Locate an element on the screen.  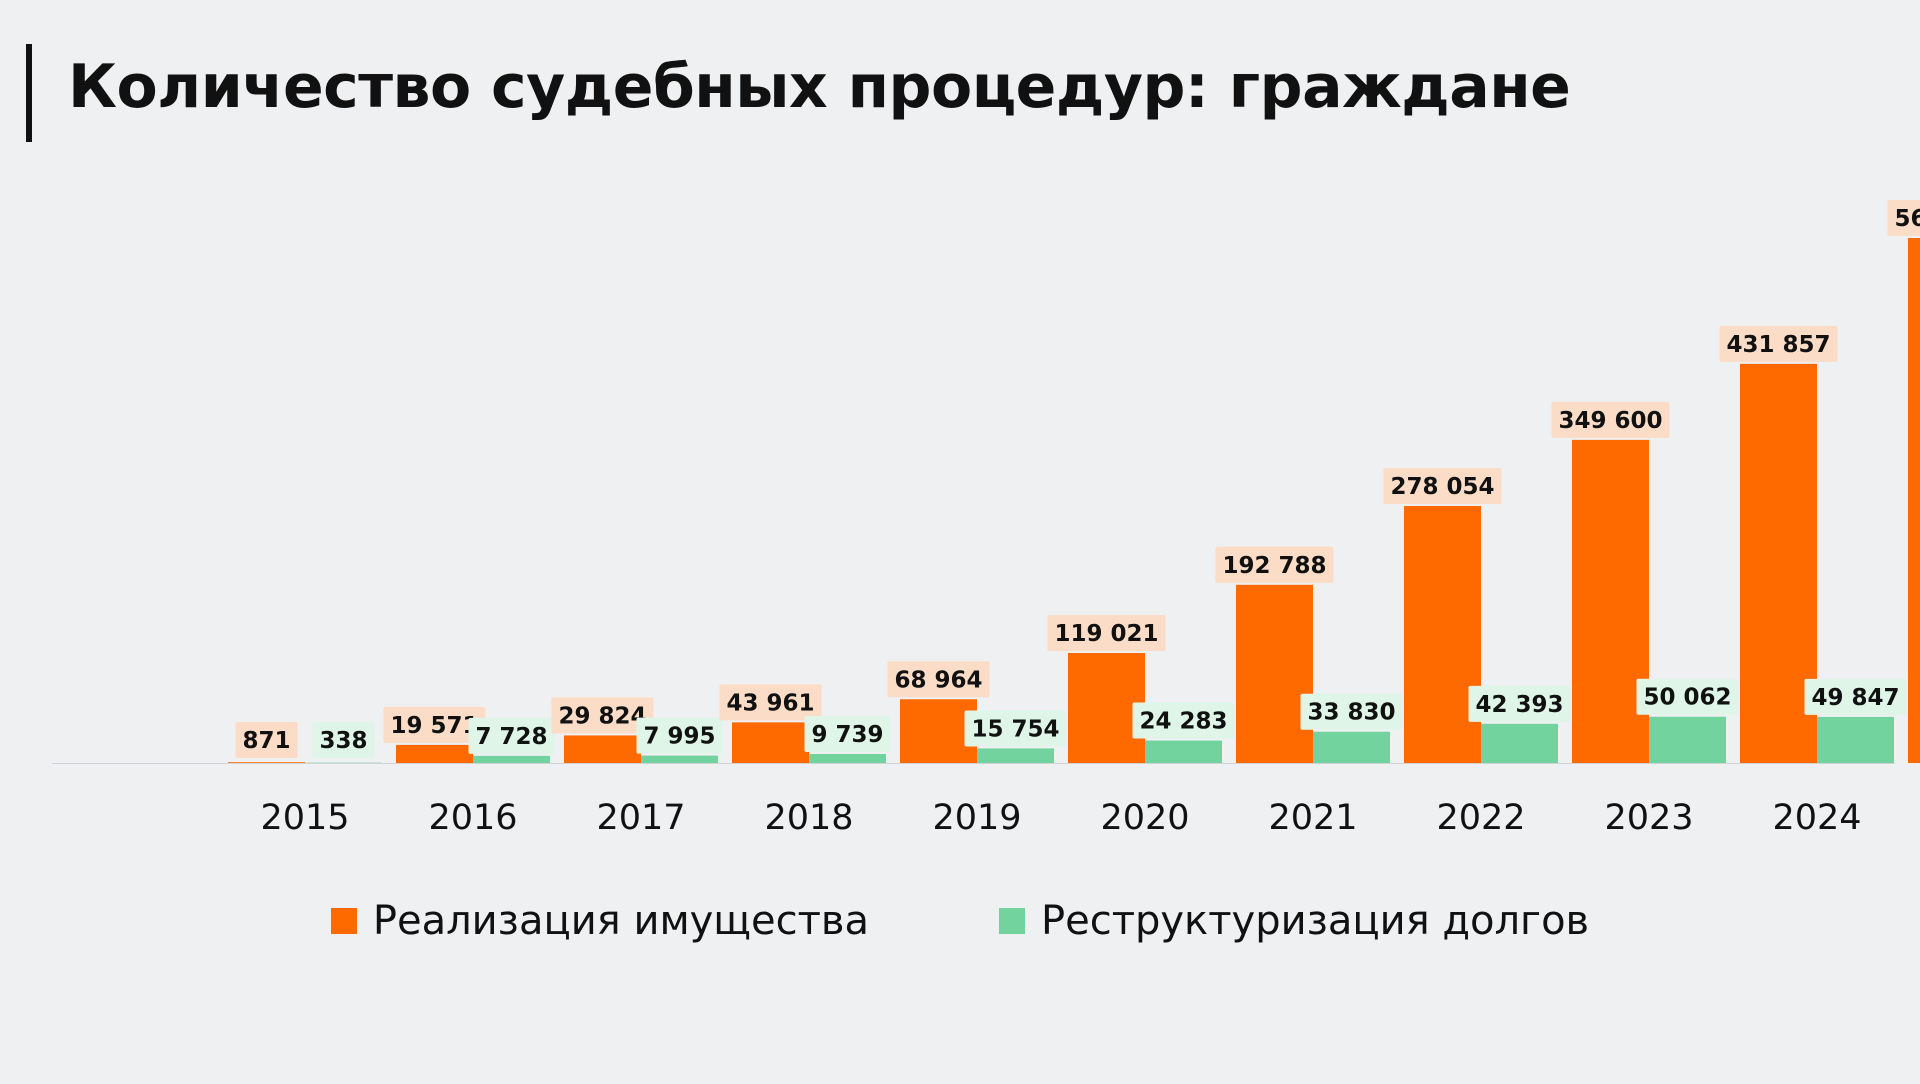
data-label-series2-2019: 15 754 is located at coordinates (1015, 729).